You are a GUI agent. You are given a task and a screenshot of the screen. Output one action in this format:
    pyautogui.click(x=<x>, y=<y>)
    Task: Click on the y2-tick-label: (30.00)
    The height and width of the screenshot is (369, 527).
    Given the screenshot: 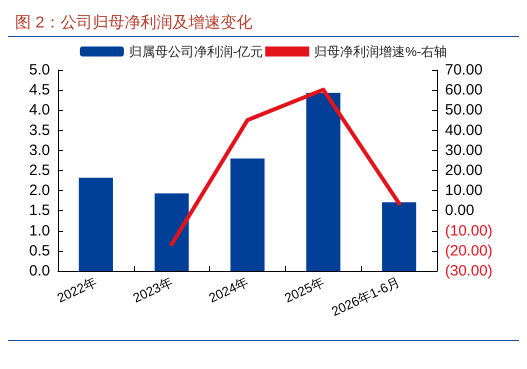 What is the action you would take?
    pyautogui.click(x=469, y=271)
    